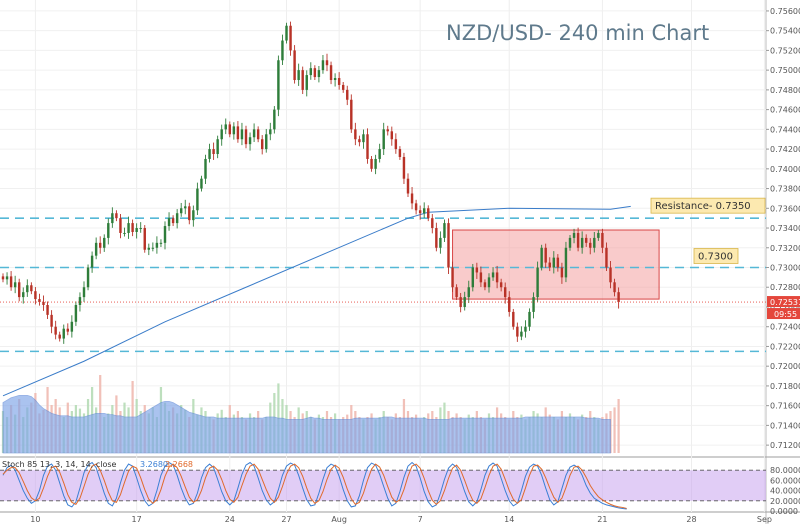 This screenshot has width=800, height=528. What do you see at coordinates (785, 228) in the screenshot?
I see `y-tick-label: 0.73400` at bounding box center [785, 228].